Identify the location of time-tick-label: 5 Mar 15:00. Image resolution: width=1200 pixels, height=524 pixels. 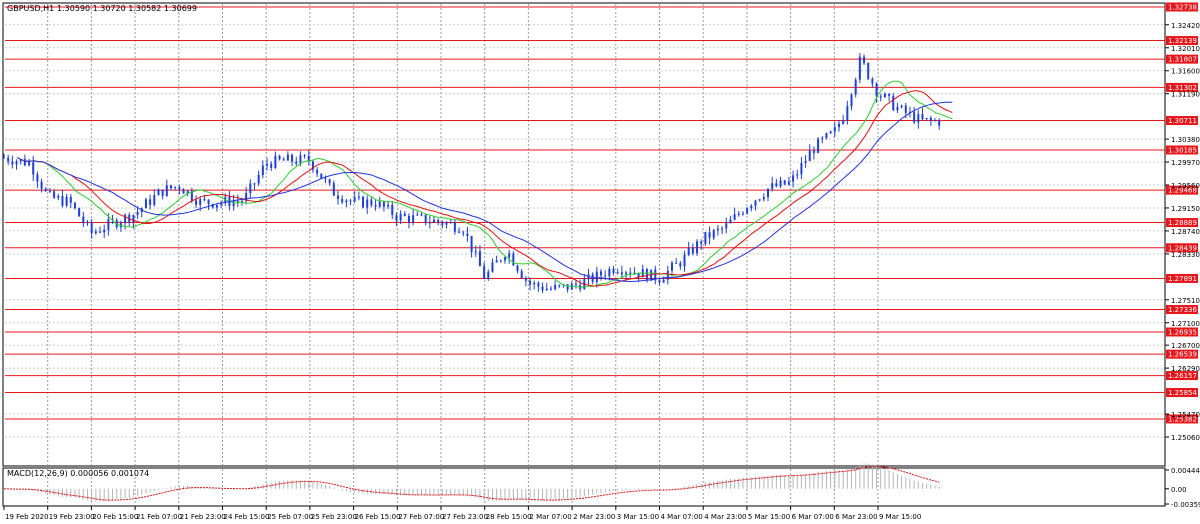
(769, 517).